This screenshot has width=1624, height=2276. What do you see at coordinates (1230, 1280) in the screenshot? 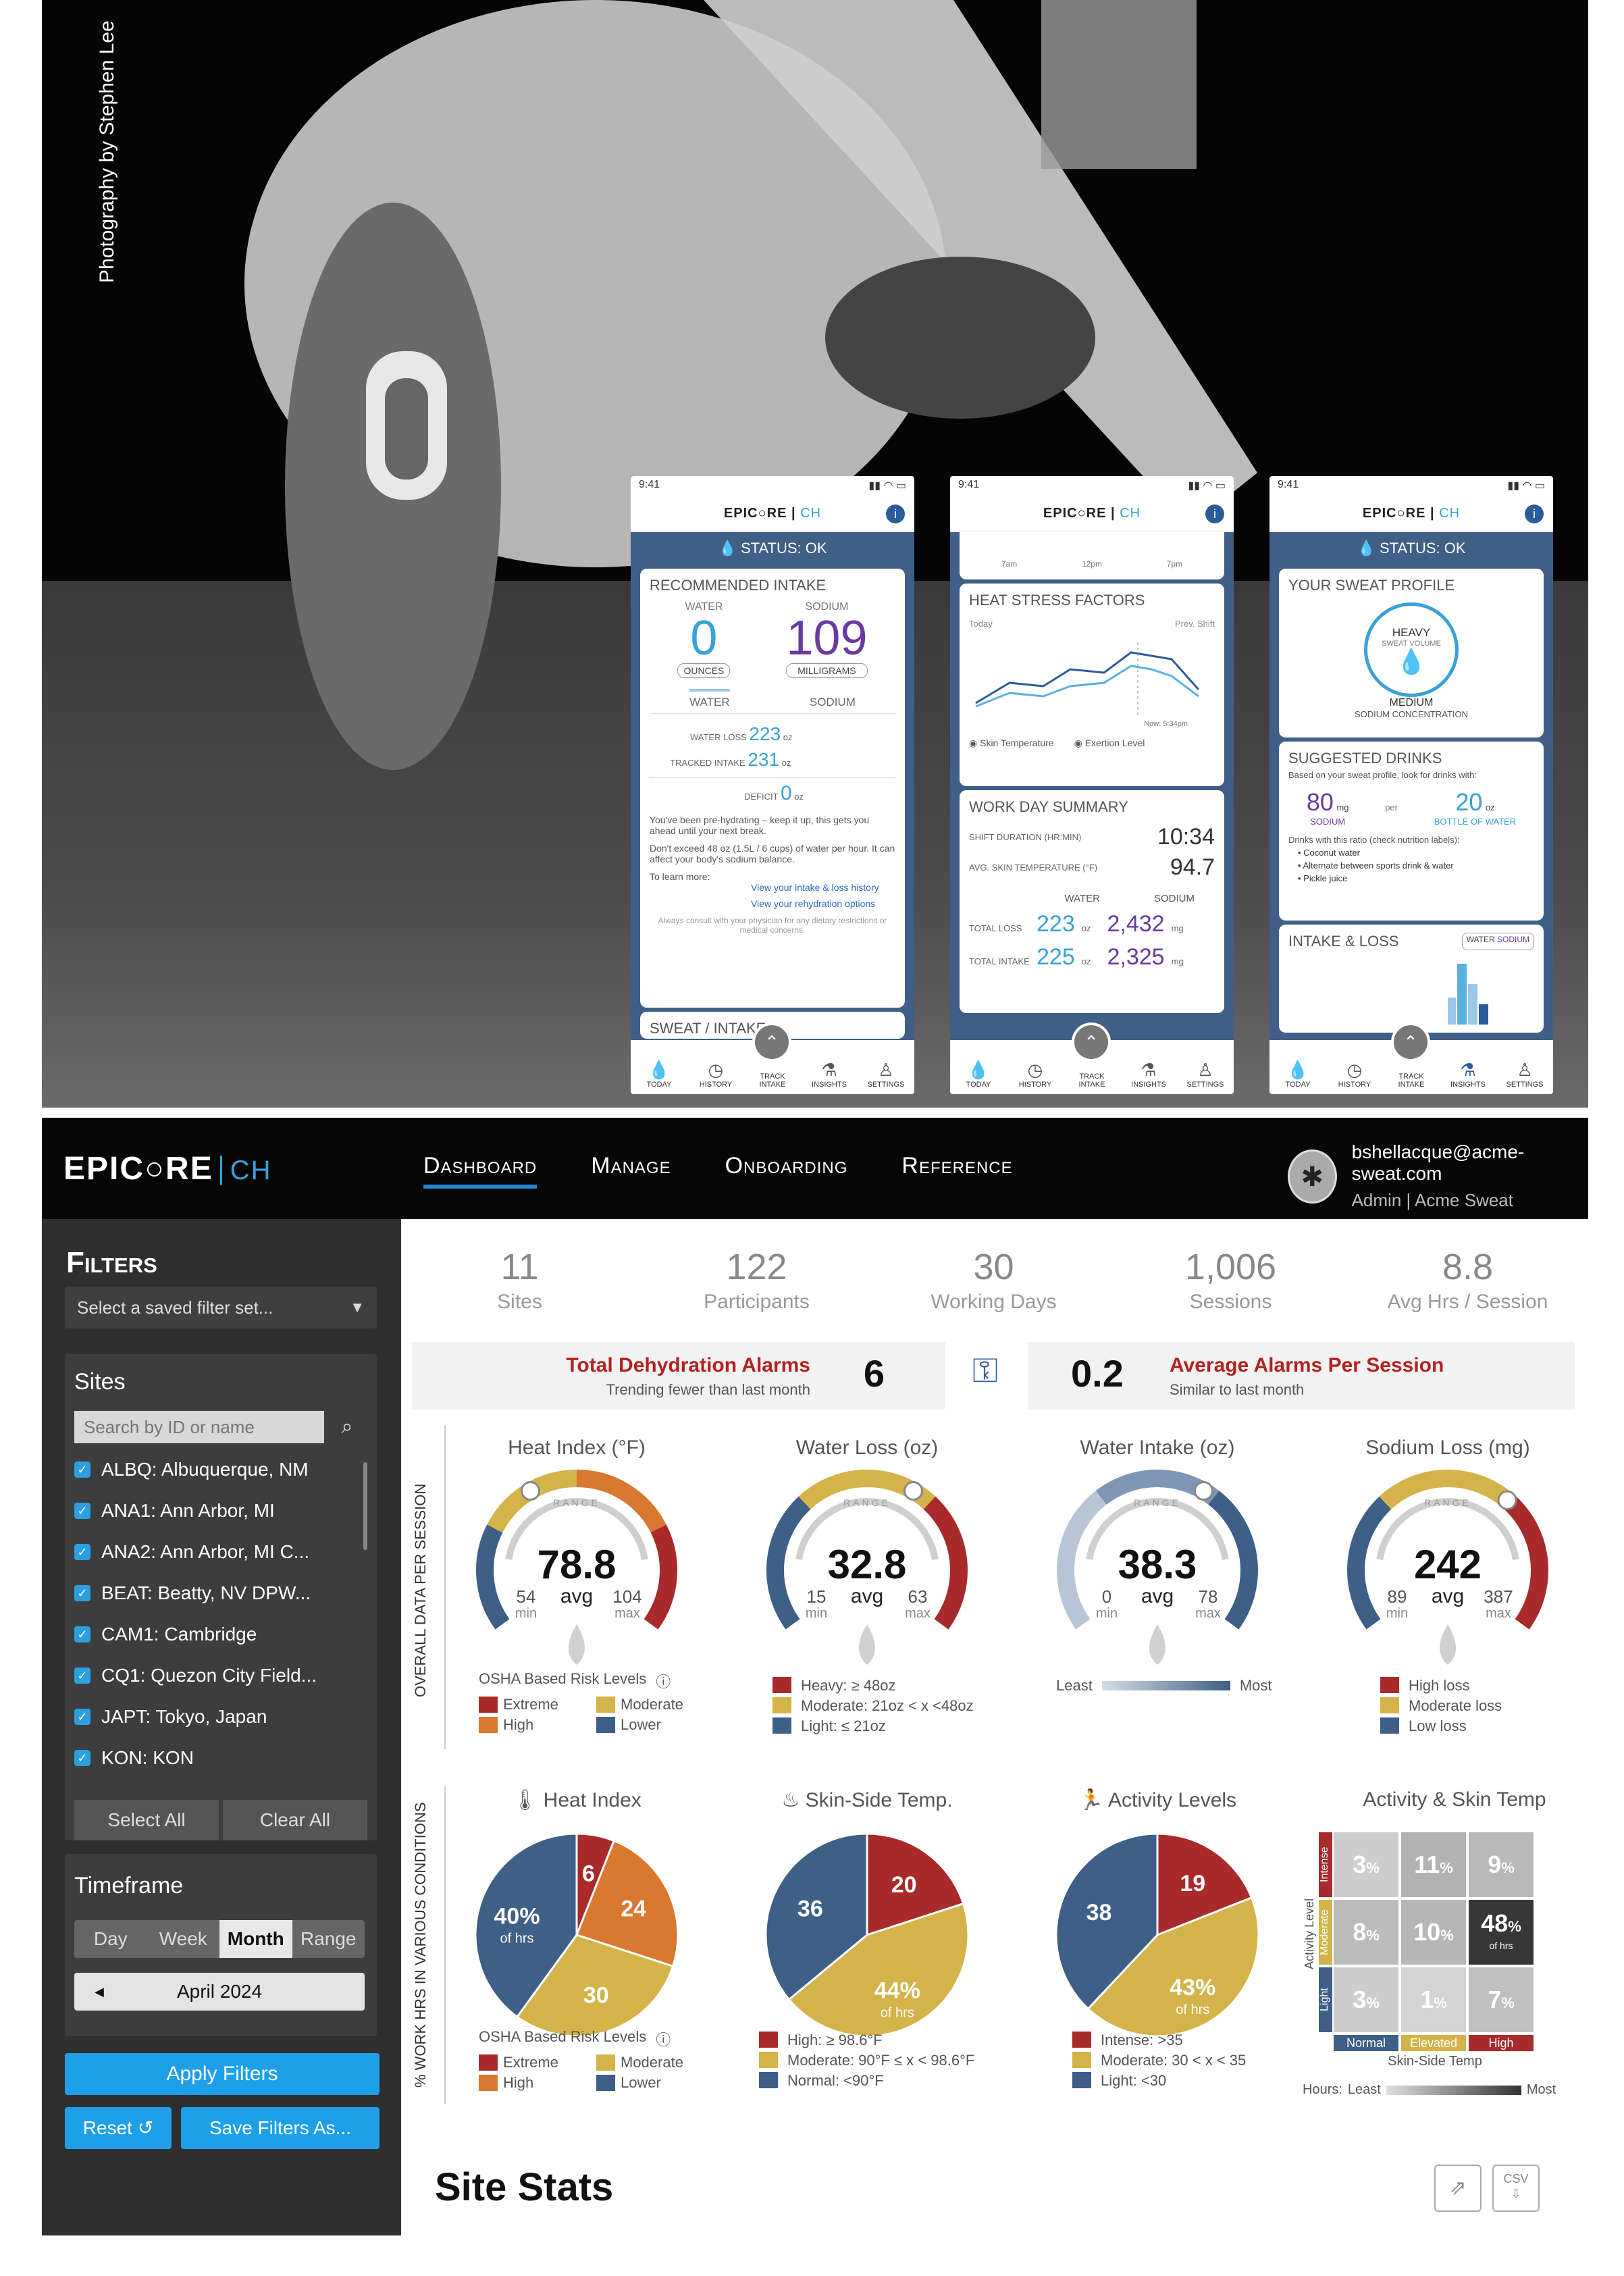
I see `kpi-sessions: 1,006 Sessions` at bounding box center [1230, 1280].